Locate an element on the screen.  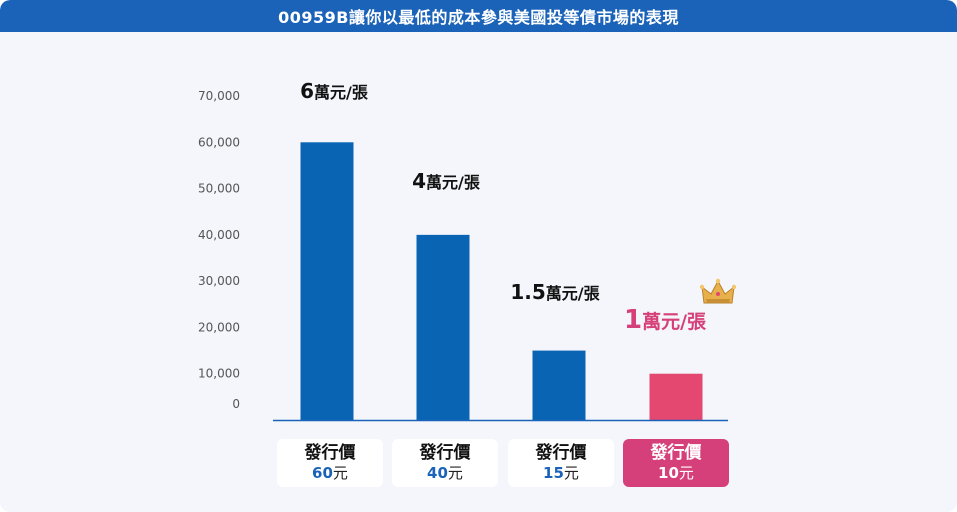
crown-icon is located at coordinates (718, 291).